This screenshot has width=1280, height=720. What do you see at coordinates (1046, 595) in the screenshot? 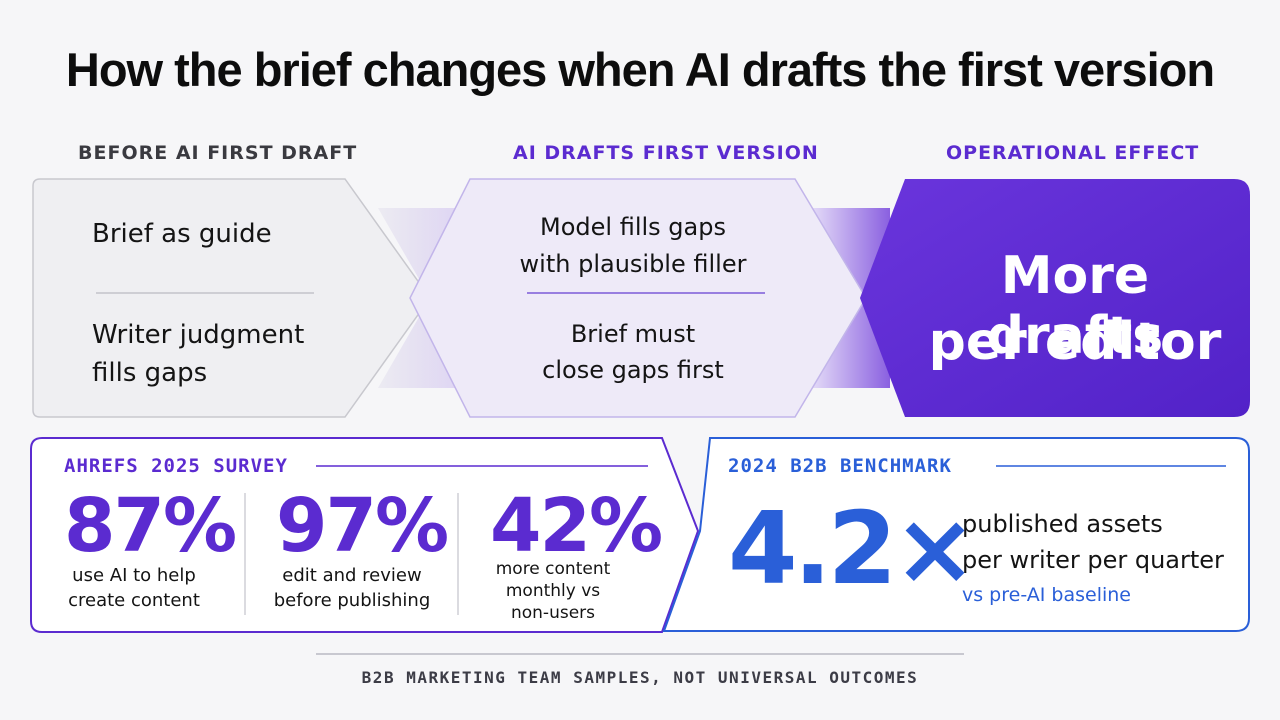
I see `benchmark-note: vs pre-AI baseline` at bounding box center [1046, 595].